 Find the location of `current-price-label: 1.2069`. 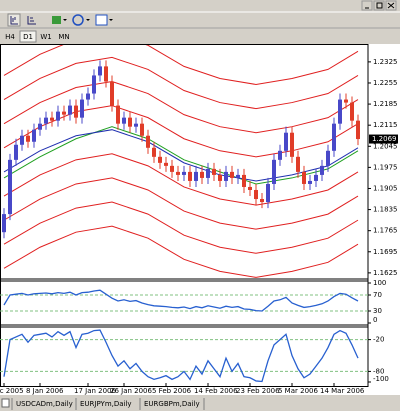

current-price-label: 1.2069 is located at coordinates (384, 139).